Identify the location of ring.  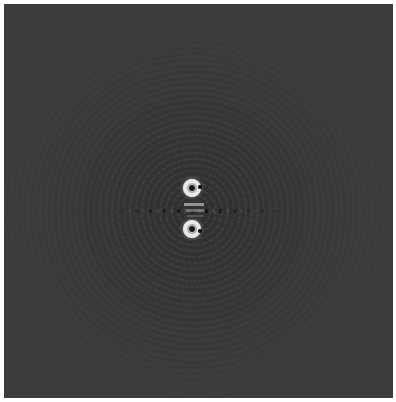
(194, 211).